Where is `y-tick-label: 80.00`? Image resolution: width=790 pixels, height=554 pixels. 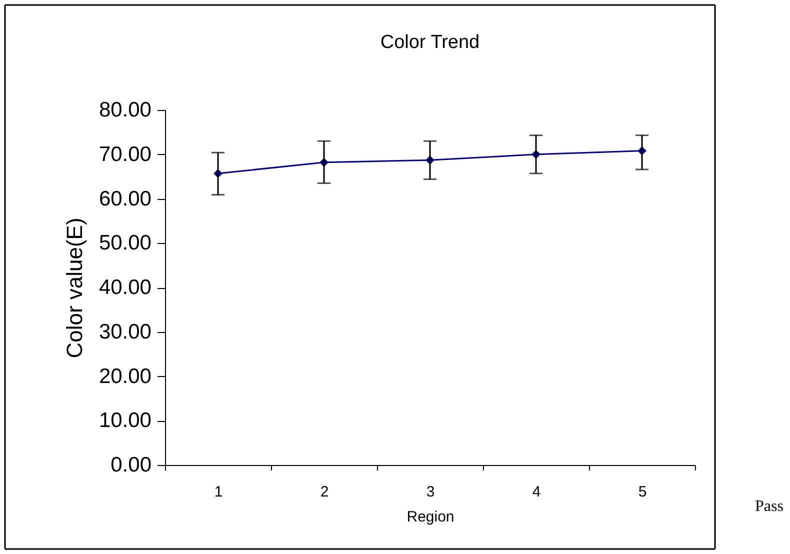 y-tick-label: 80.00 is located at coordinates (125, 110).